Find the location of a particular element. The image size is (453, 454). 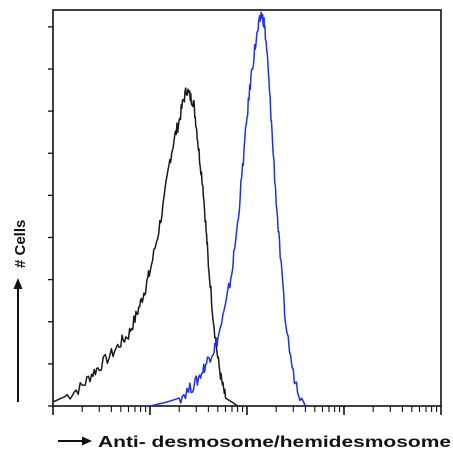

x-axis-ticks is located at coordinates (247, 410).